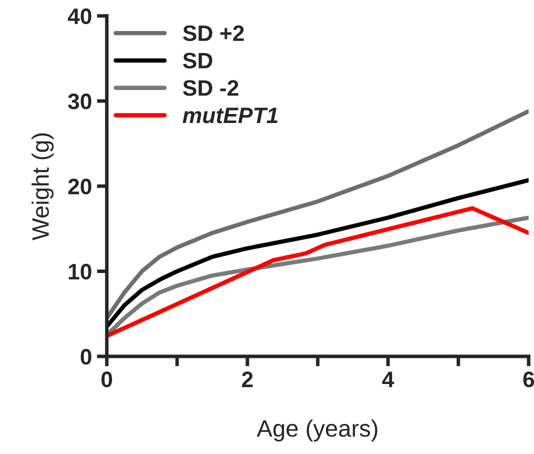  I want to click on x-tick-label: 2, so click(247, 380).